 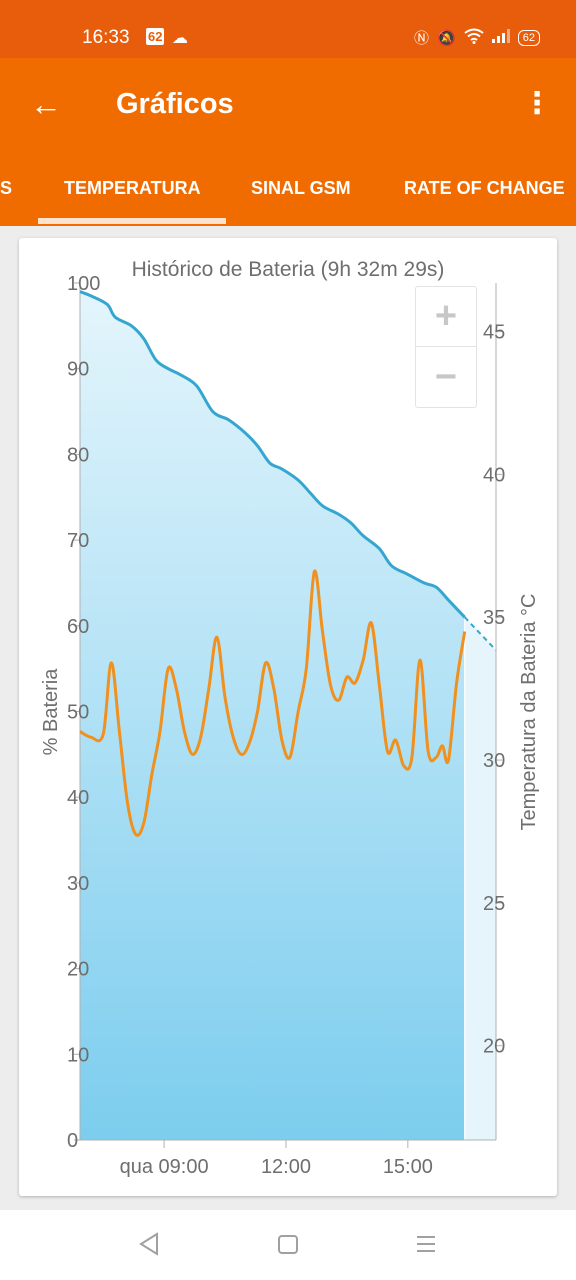 I want to click on battery-level: 62, so click(x=528, y=37).